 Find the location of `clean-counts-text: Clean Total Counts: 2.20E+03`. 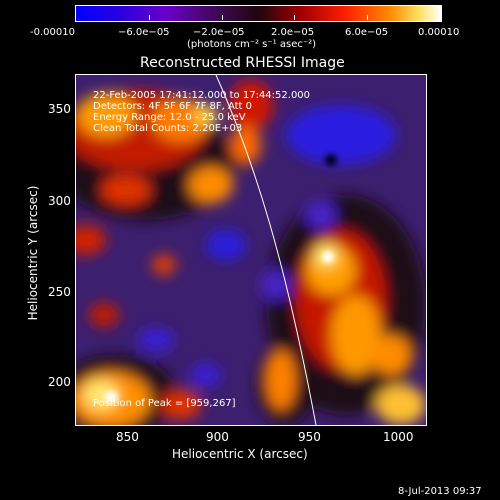

clean-counts-text: Clean Total Counts: 2.20E+03 is located at coordinates (168, 128).